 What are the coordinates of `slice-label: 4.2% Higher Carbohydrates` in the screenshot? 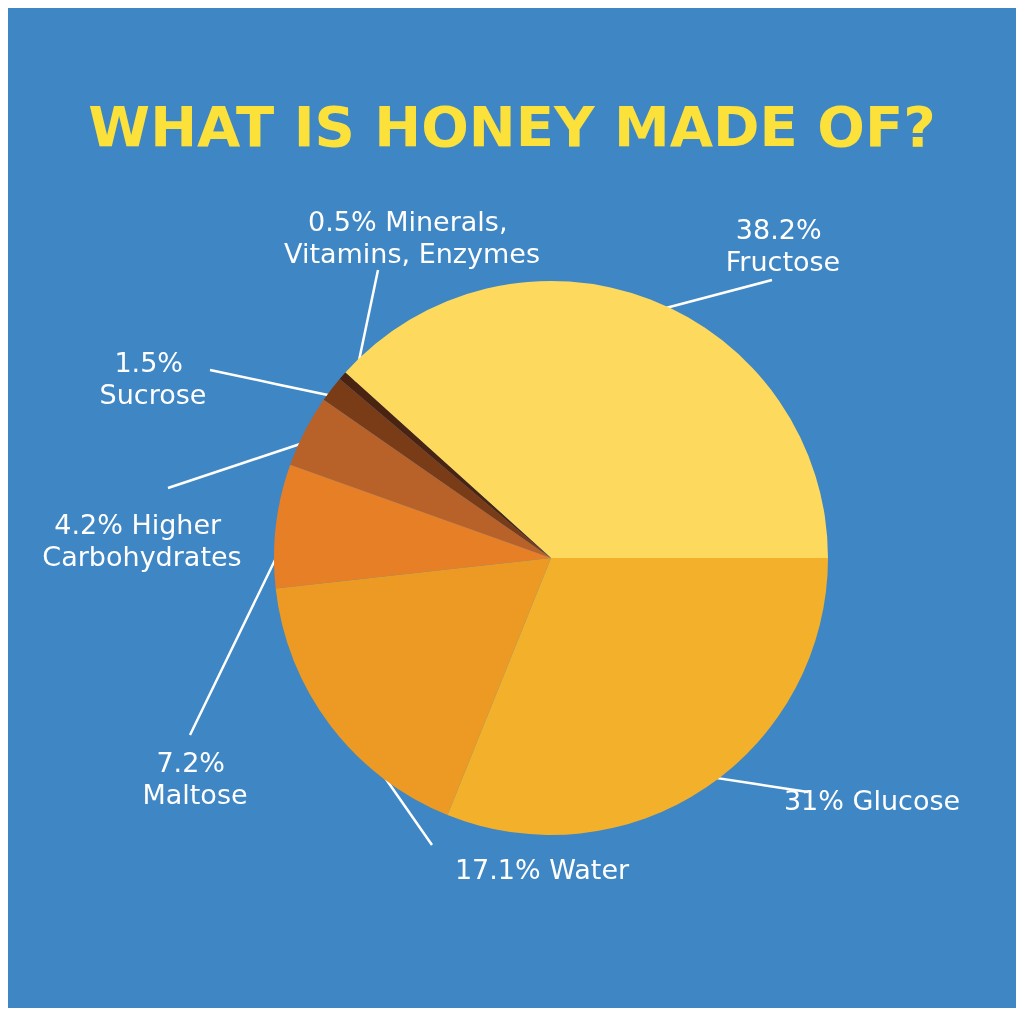 It's located at (142, 540).